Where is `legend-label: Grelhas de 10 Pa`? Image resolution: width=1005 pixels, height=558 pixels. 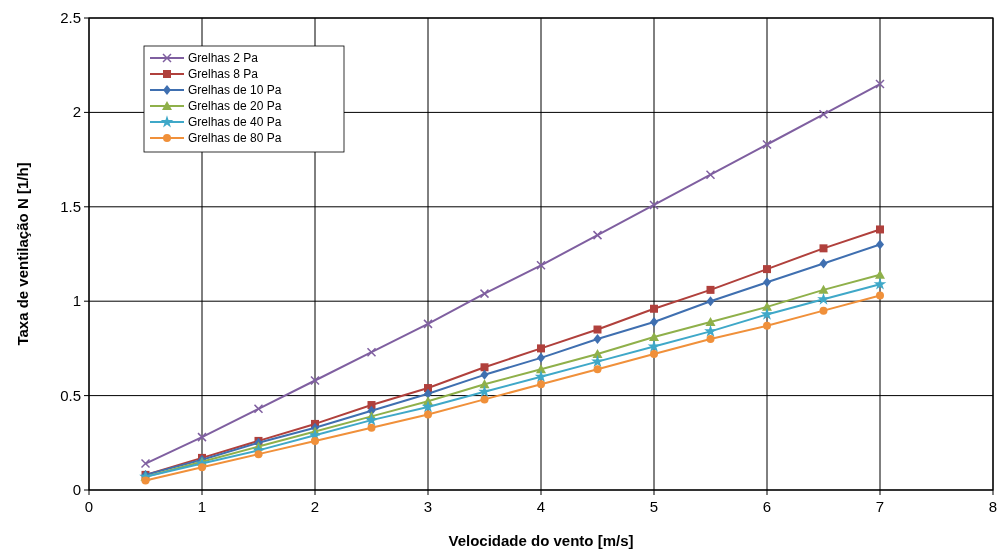 legend-label: Grelhas de 10 Pa is located at coordinates (235, 90).